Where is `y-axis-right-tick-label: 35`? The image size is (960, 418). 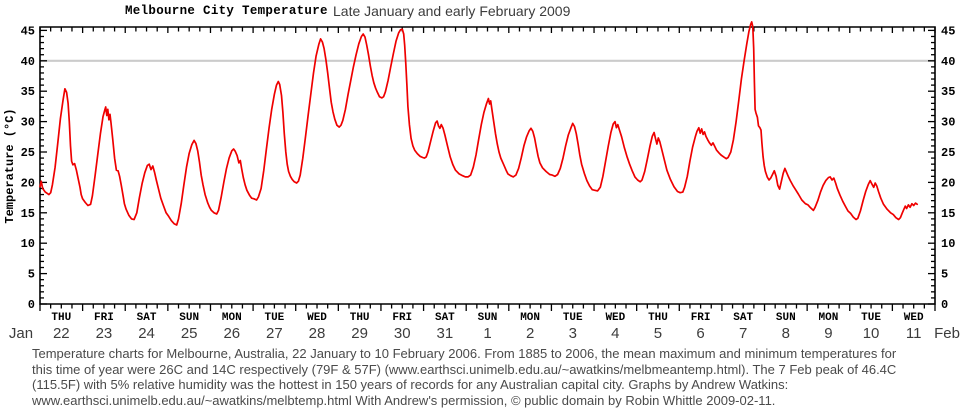
y-axis-right-tick-label: 35 is located at coordinates (948, 92).